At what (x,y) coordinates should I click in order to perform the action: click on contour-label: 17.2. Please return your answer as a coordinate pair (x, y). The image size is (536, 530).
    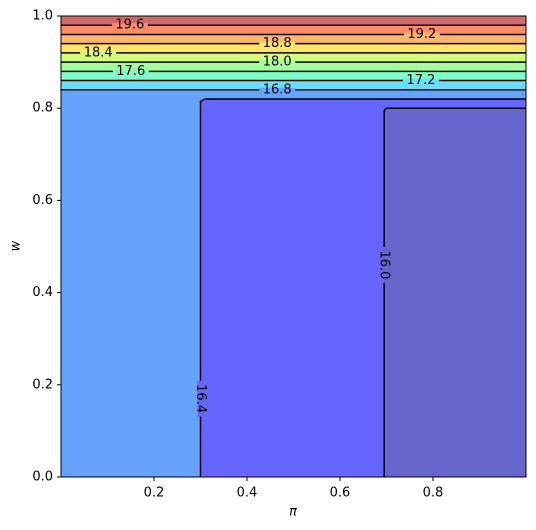
    Looking at the image, I should click on (420, 80).